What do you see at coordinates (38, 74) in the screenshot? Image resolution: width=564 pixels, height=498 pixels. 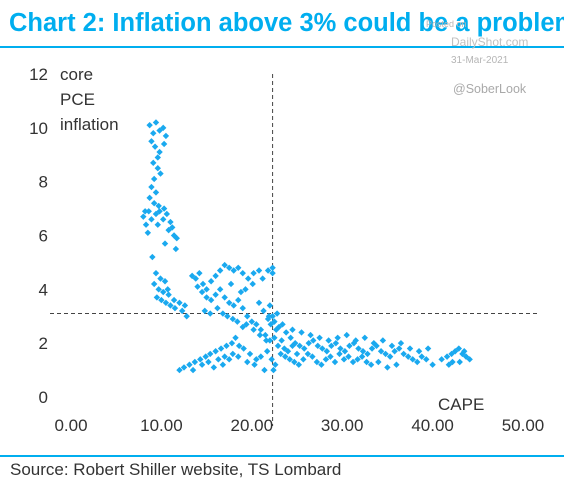 I see `y-tick-label: 12` at bounding box center [38, 74].